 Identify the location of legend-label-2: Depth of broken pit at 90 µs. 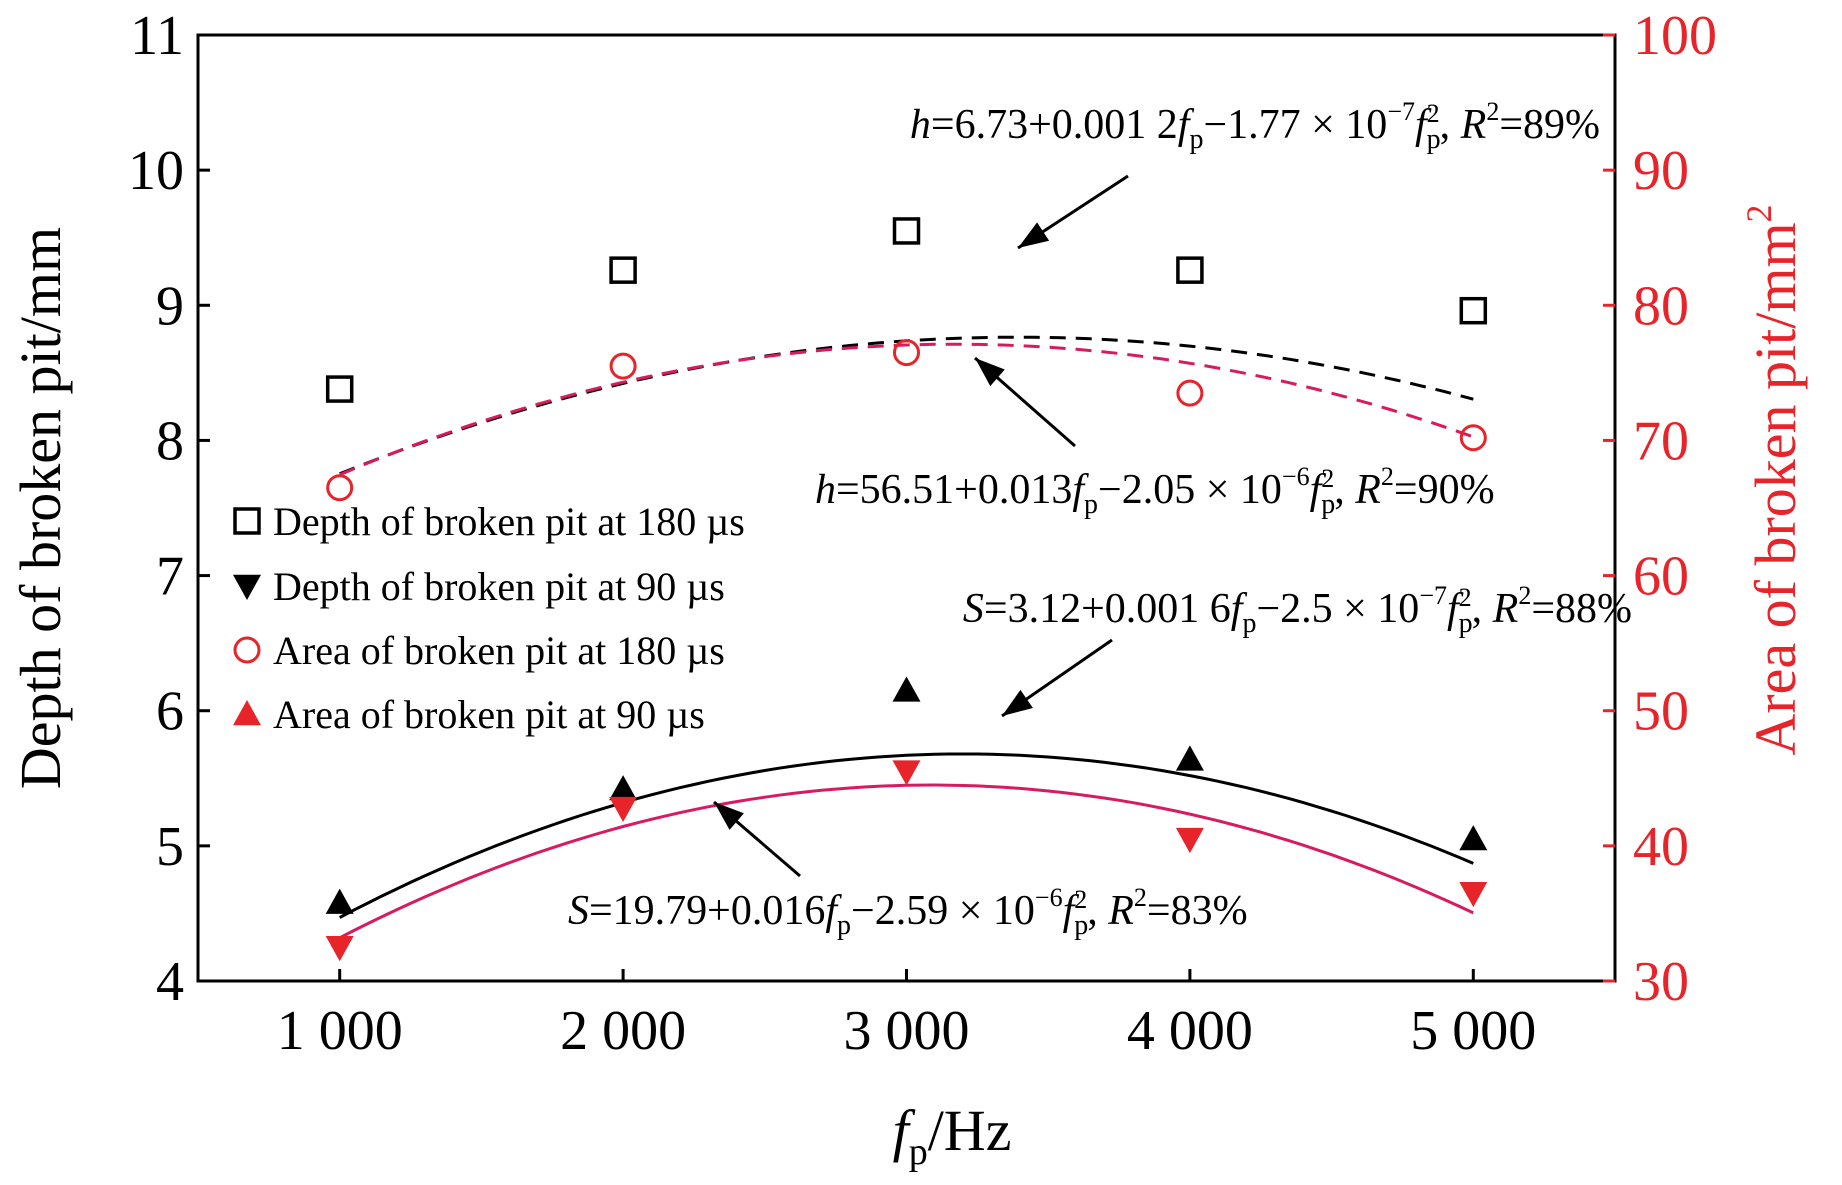
(499, 586).